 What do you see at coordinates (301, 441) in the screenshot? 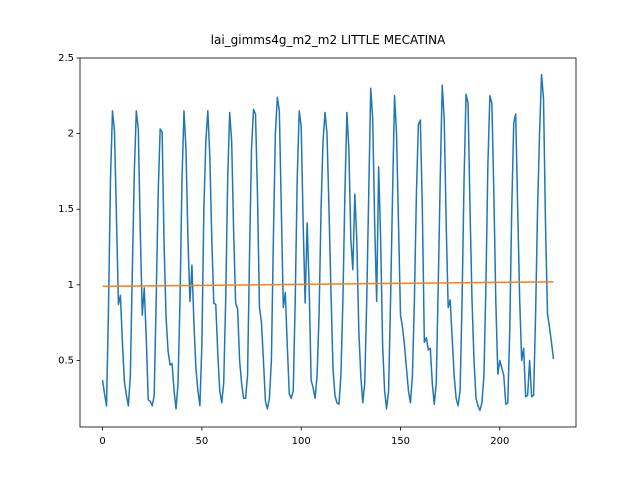
I see `x-tick-label: 100` at bounding box center [301, 441].